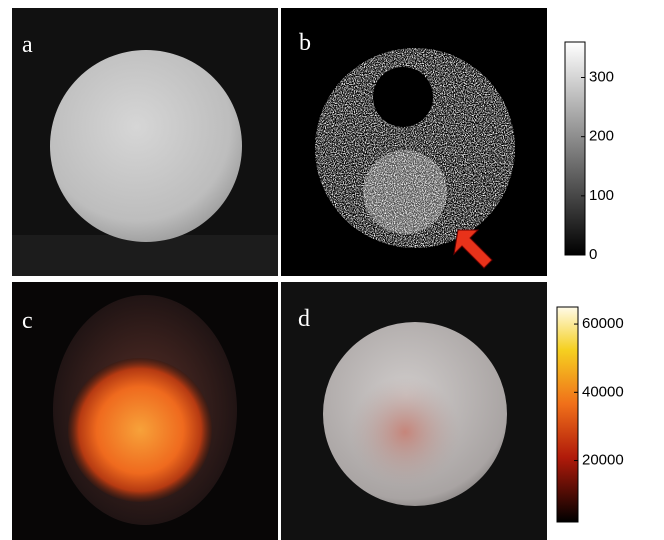 The image size is (664, 540). Describe the element at coordinates (593, 254) in the screenshot. I see `tick-label: 0` at that location.